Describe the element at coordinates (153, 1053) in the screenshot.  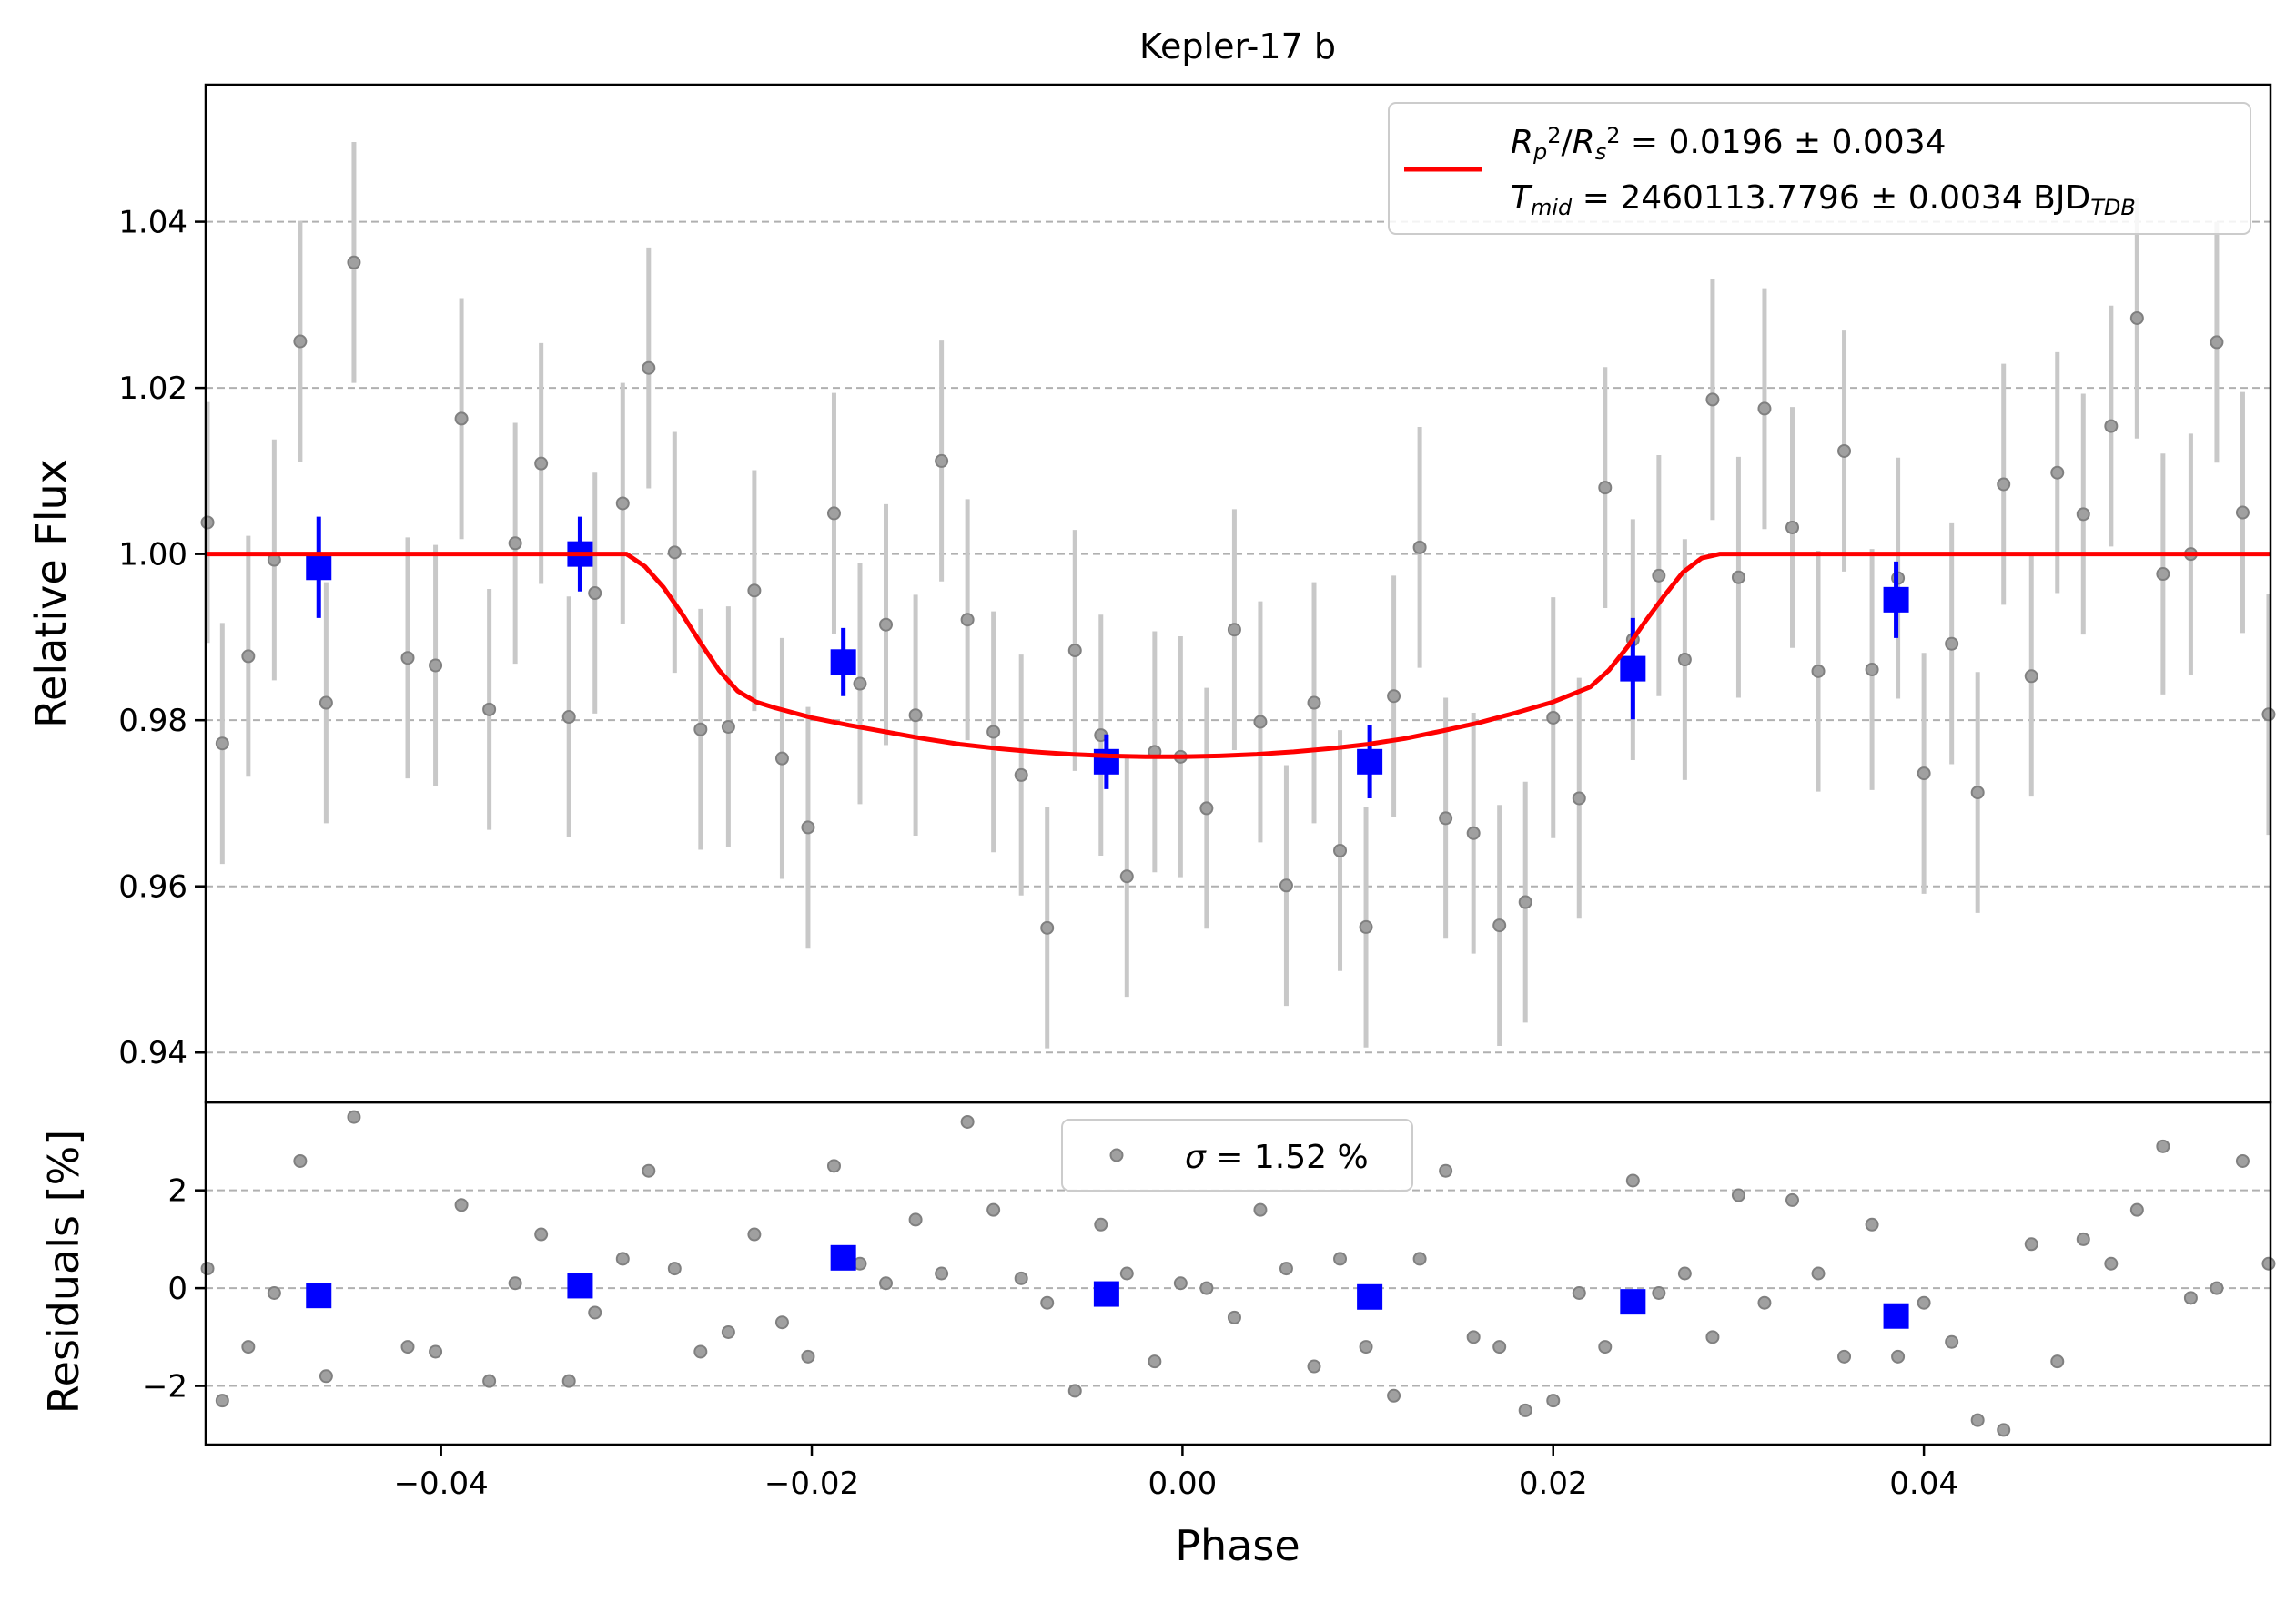
I see `y-tick-label: 0.94` at that location.